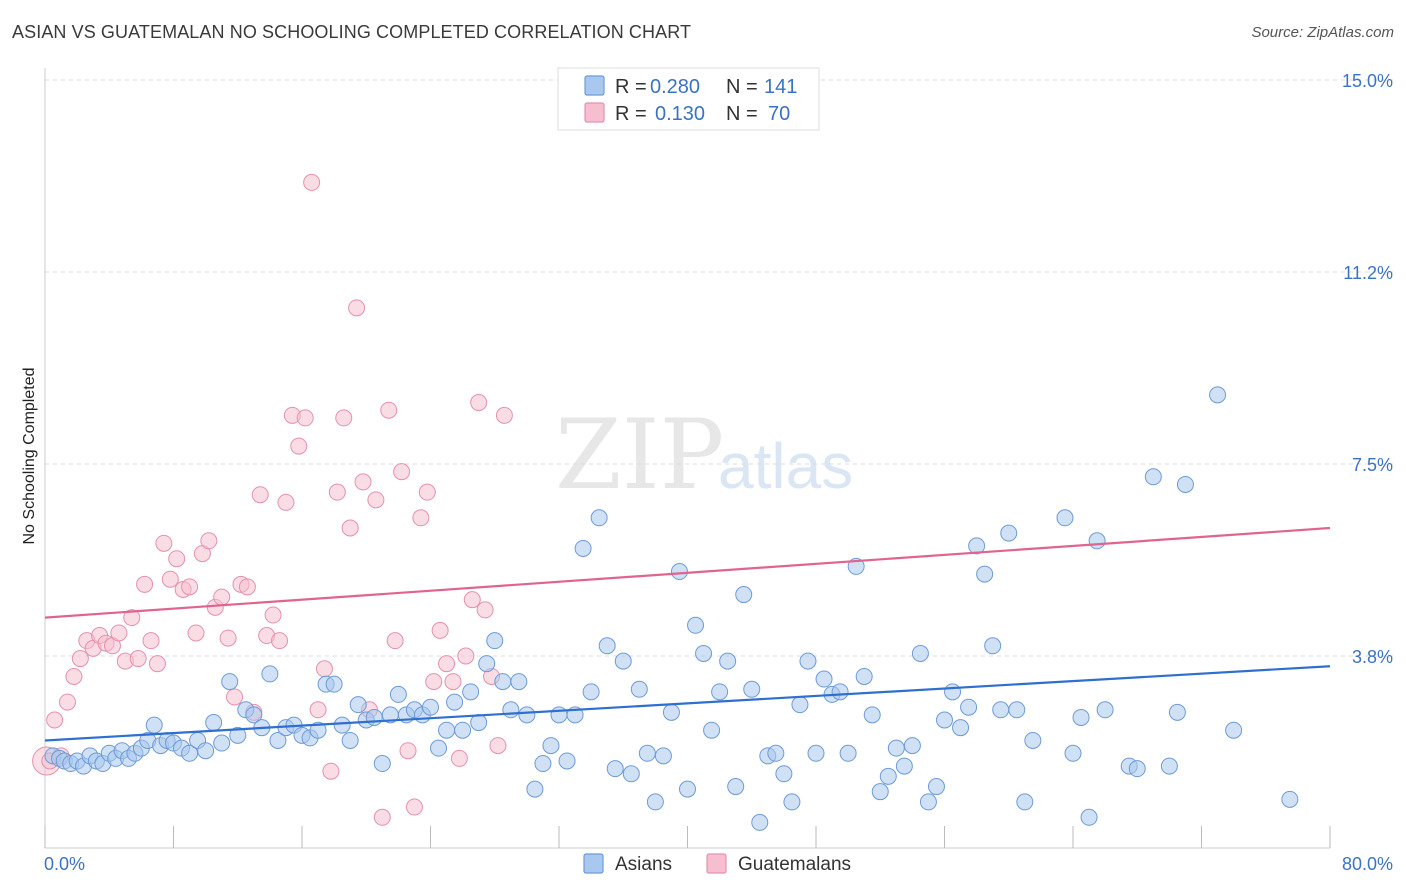 The width and height of the screenshot is (1406, 892). I want to click on legend-r-value-1: 0.280, so click(675, 87).